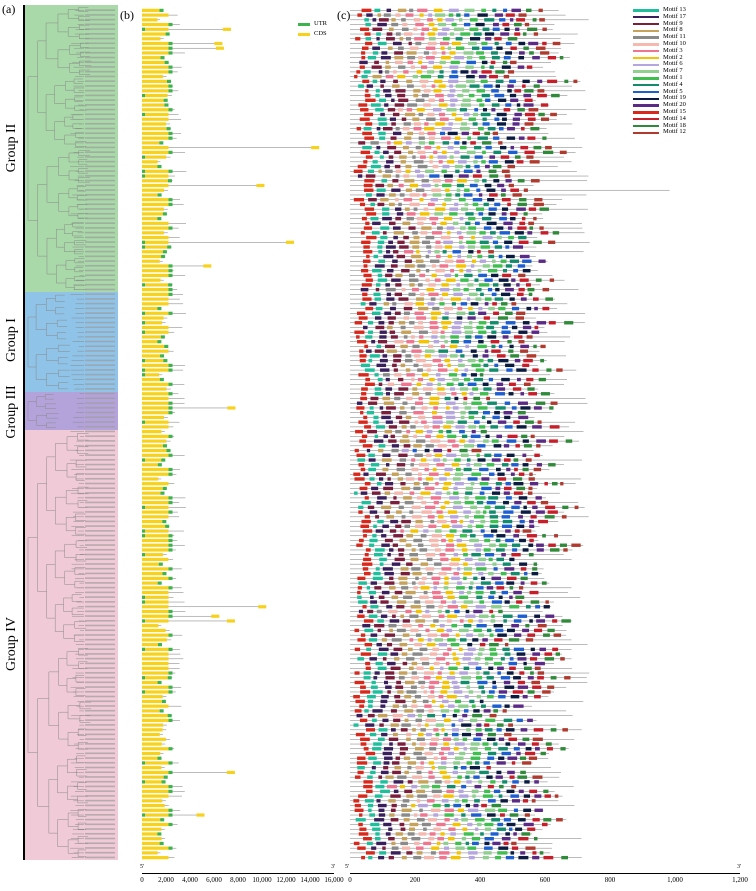  I want to click on motif-swatch, so click(646, 98).